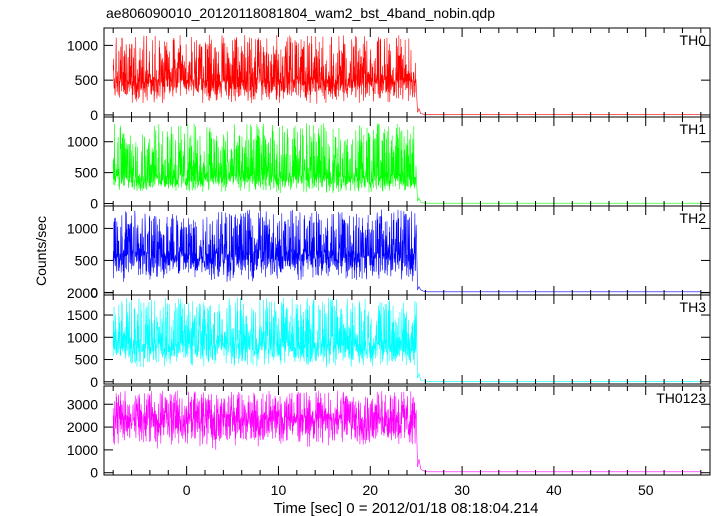 Image resolution: width=717 pixels, height=516 pixels. Describe the element at coordinates (82, 404) in the screenshot. I see `y-tick-label: 3000` at that location.